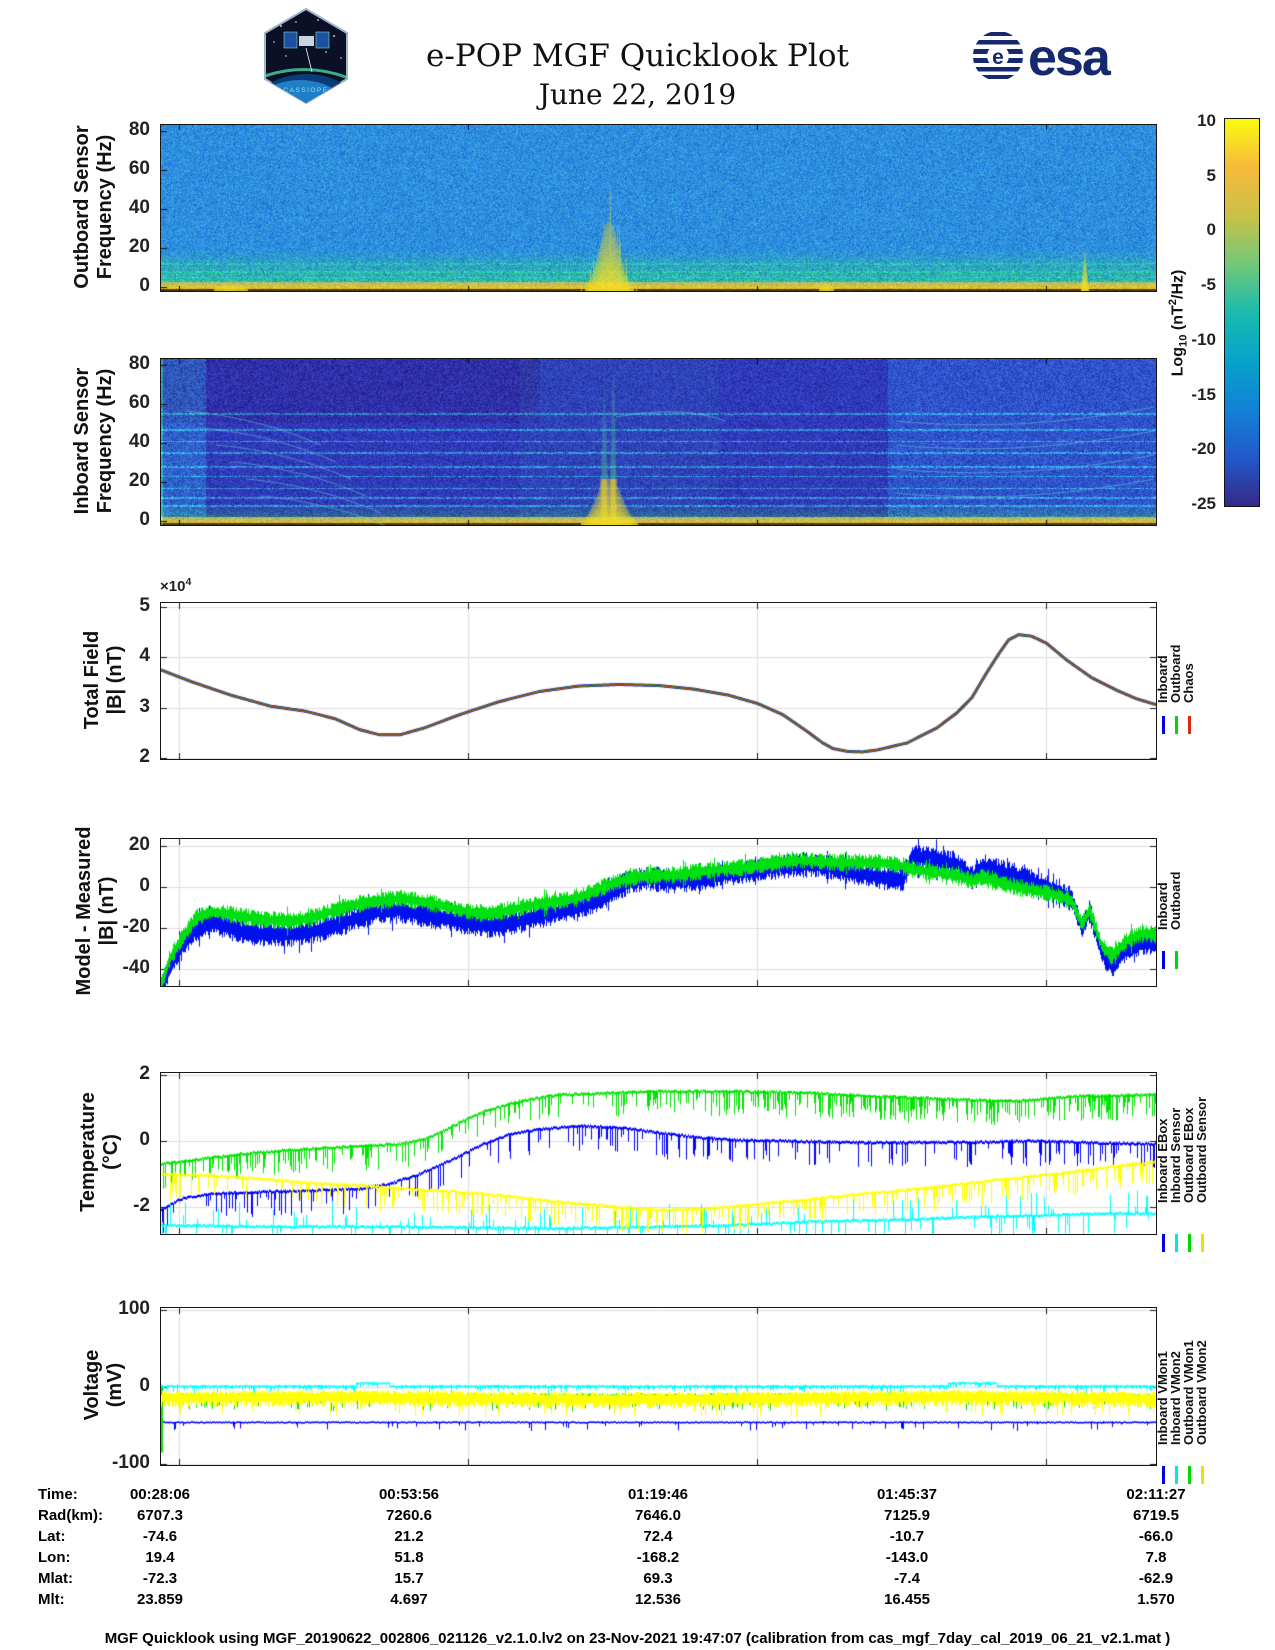 This screenshot has height=1650, width=1275. What do you see at coordinates (1175, 901) in the screenshot?
I see `legend-label-outboard: Outboard` at bounding box center [1175, 901].